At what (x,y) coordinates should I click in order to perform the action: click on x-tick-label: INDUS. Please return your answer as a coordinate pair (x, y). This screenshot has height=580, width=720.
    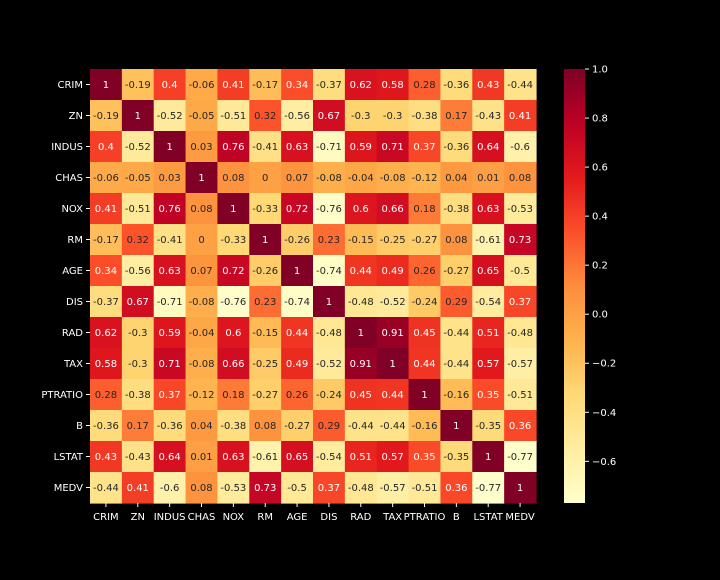
    Looking at the image, I should click on (170, 517).